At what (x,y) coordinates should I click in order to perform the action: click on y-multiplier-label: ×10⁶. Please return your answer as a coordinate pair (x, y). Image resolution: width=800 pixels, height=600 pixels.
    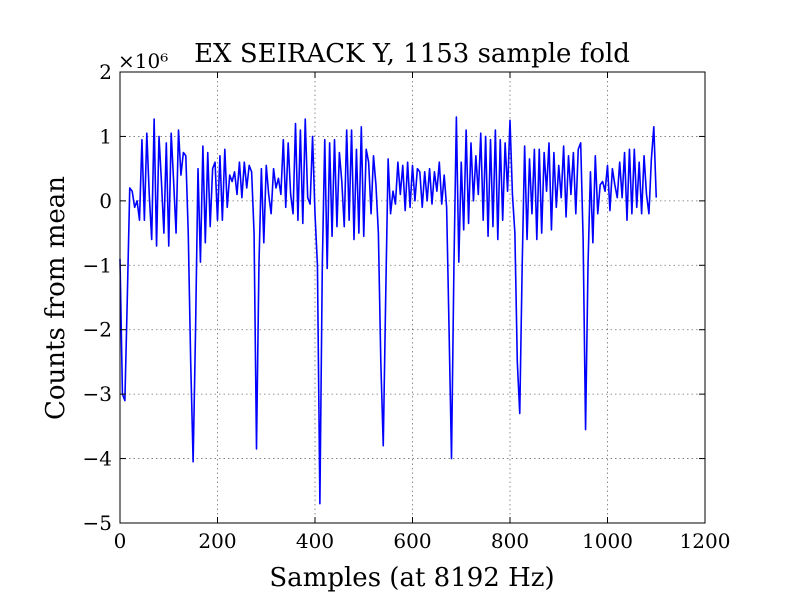
    Looking at the image, I should click on (143, 61).